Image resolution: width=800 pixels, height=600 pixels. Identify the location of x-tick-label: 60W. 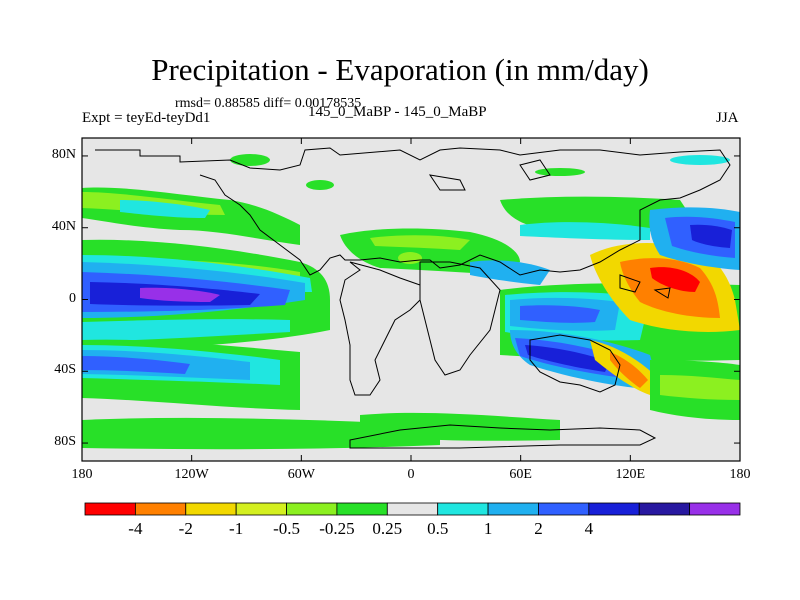
(301, 474).